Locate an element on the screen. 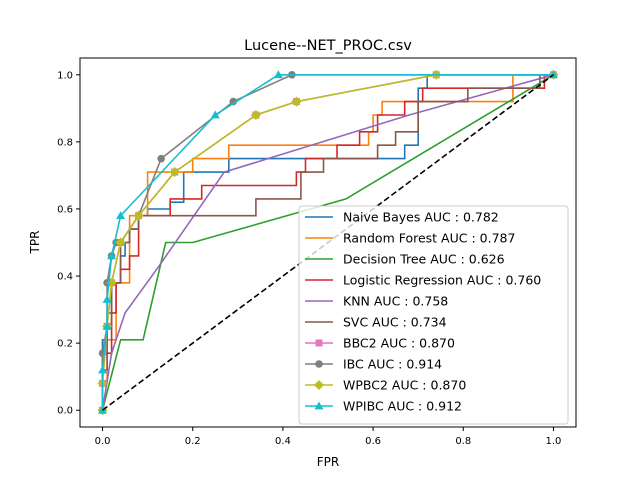 The image size is (640, 484). chart-title: Lucene--NET_PROC.csv is located at coordinates (328, 46).